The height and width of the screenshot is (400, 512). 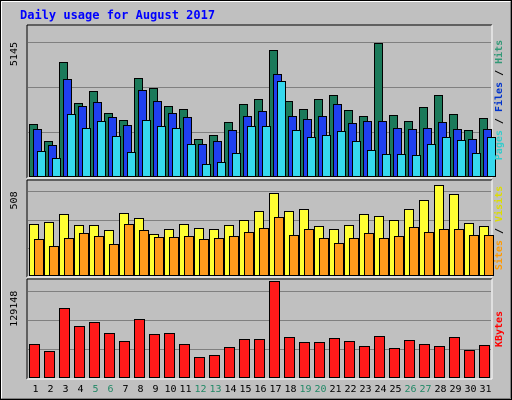 I want to click on x-tick-label: 28, so click(x=440, y=389).